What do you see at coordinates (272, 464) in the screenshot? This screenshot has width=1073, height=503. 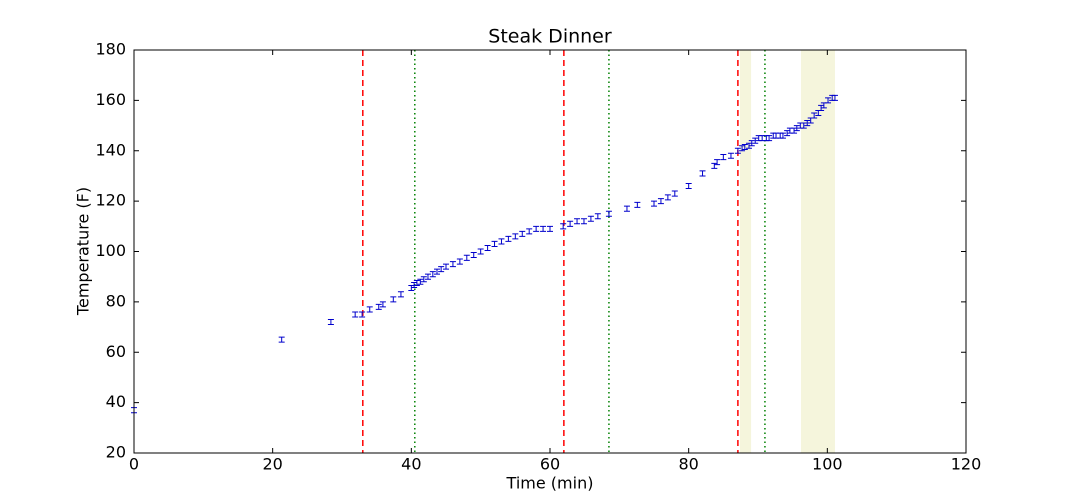 I see `x-tick-label: 20` at bounding box center [272, 464].